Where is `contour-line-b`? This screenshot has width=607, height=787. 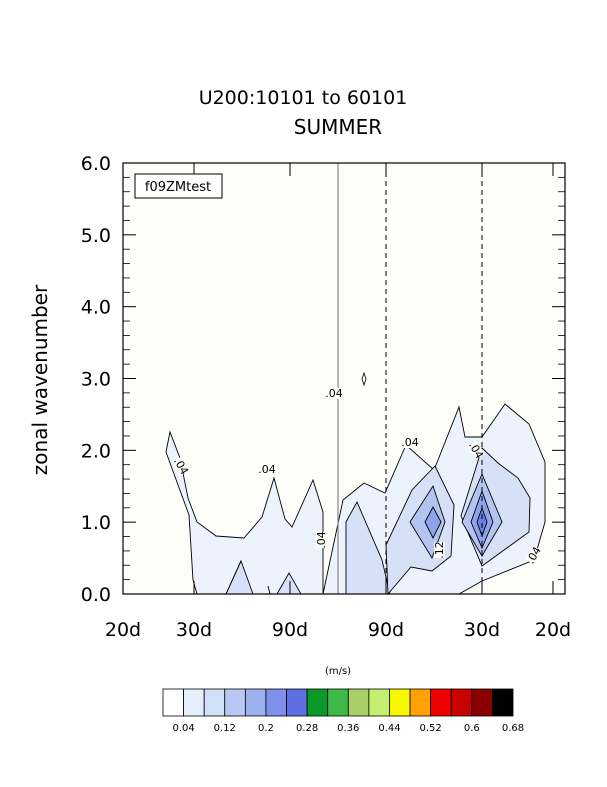
contour-line-b is located at coordinates (269, 590).